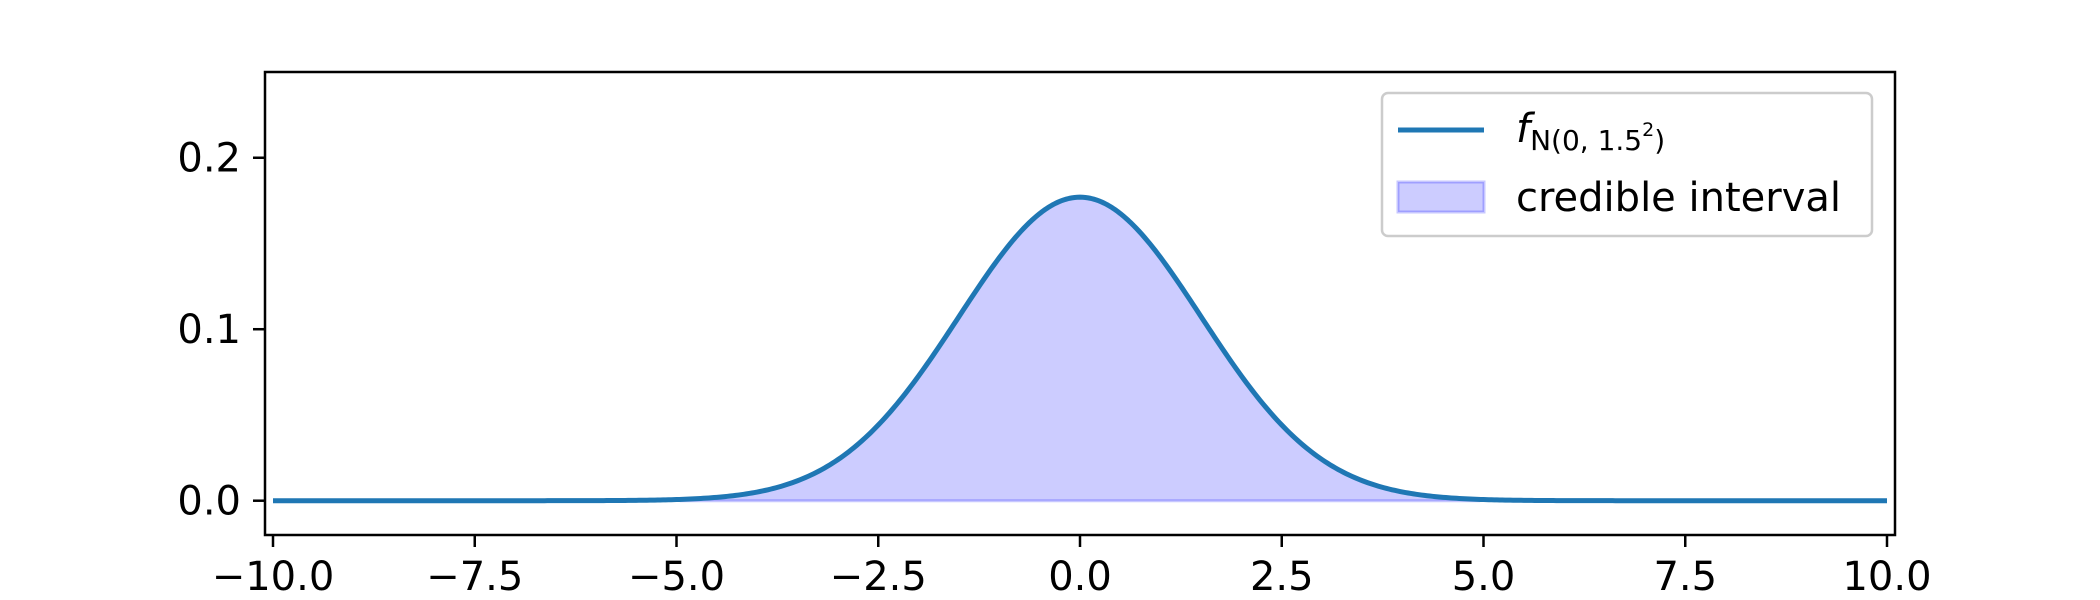 This screenshot has width=2100, height=600. Describe the element at coordinates (1678, 198) in the screenshot. I see `legend-label-credible-interval: credible interval` at that location.